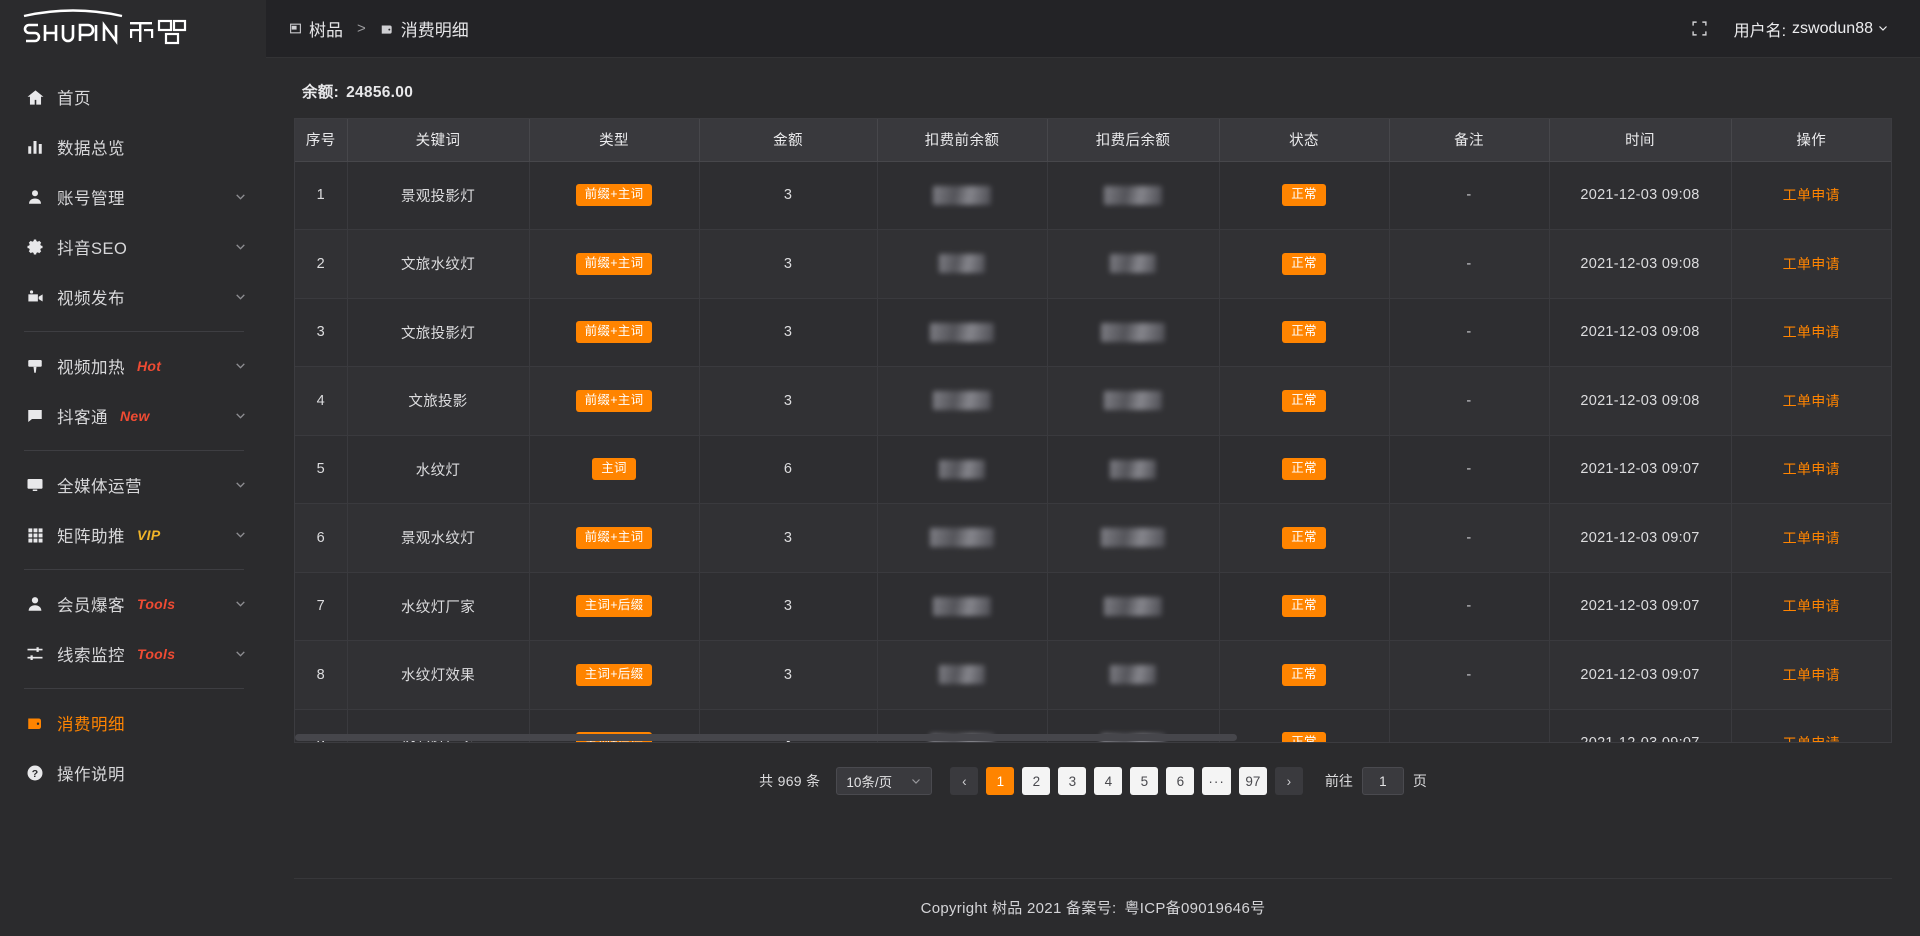 This screenshot has height=936, width=1920. Describe the element at coordinates (315, 28) in the screenshot. I see `breadcrumb-item-root: 树品` at that location.